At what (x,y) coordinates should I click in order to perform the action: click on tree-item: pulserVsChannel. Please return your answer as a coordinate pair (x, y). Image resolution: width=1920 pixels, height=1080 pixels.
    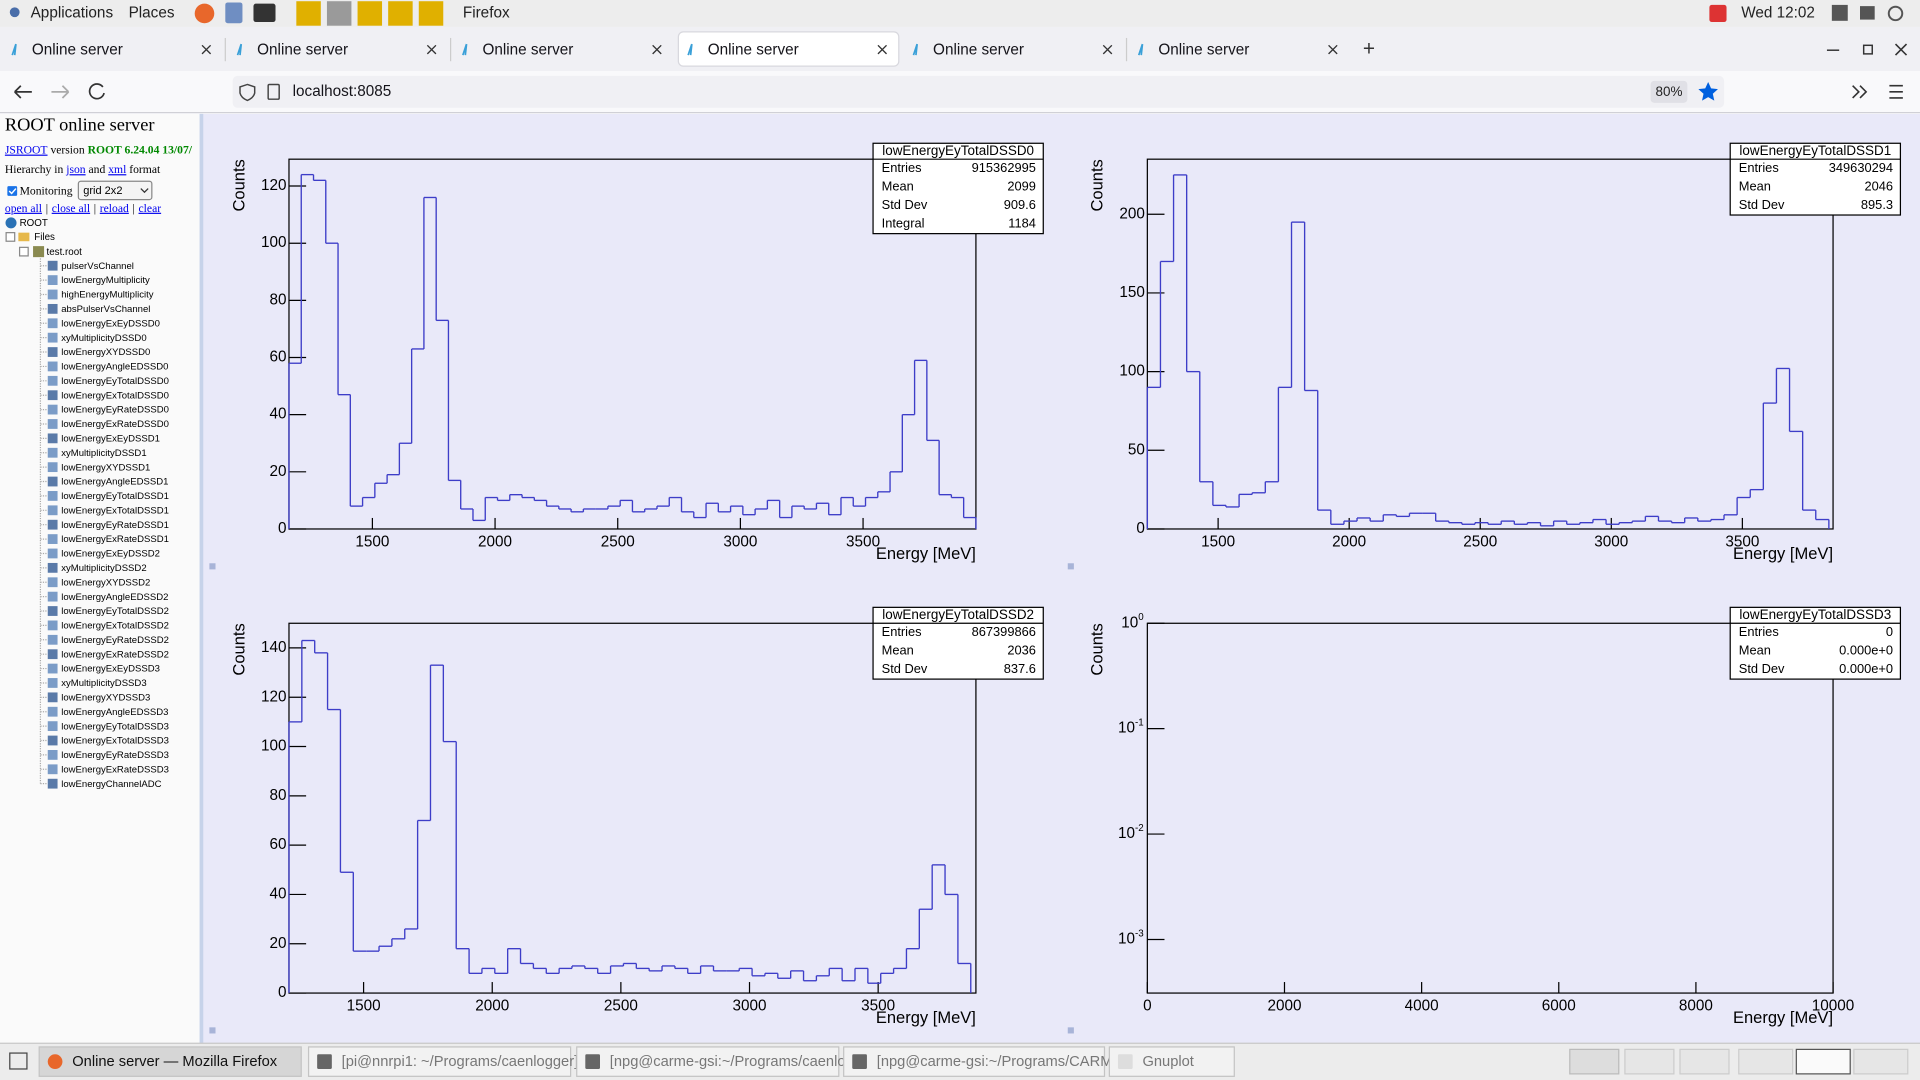
    Looking at the image, I should click on (97, 266).